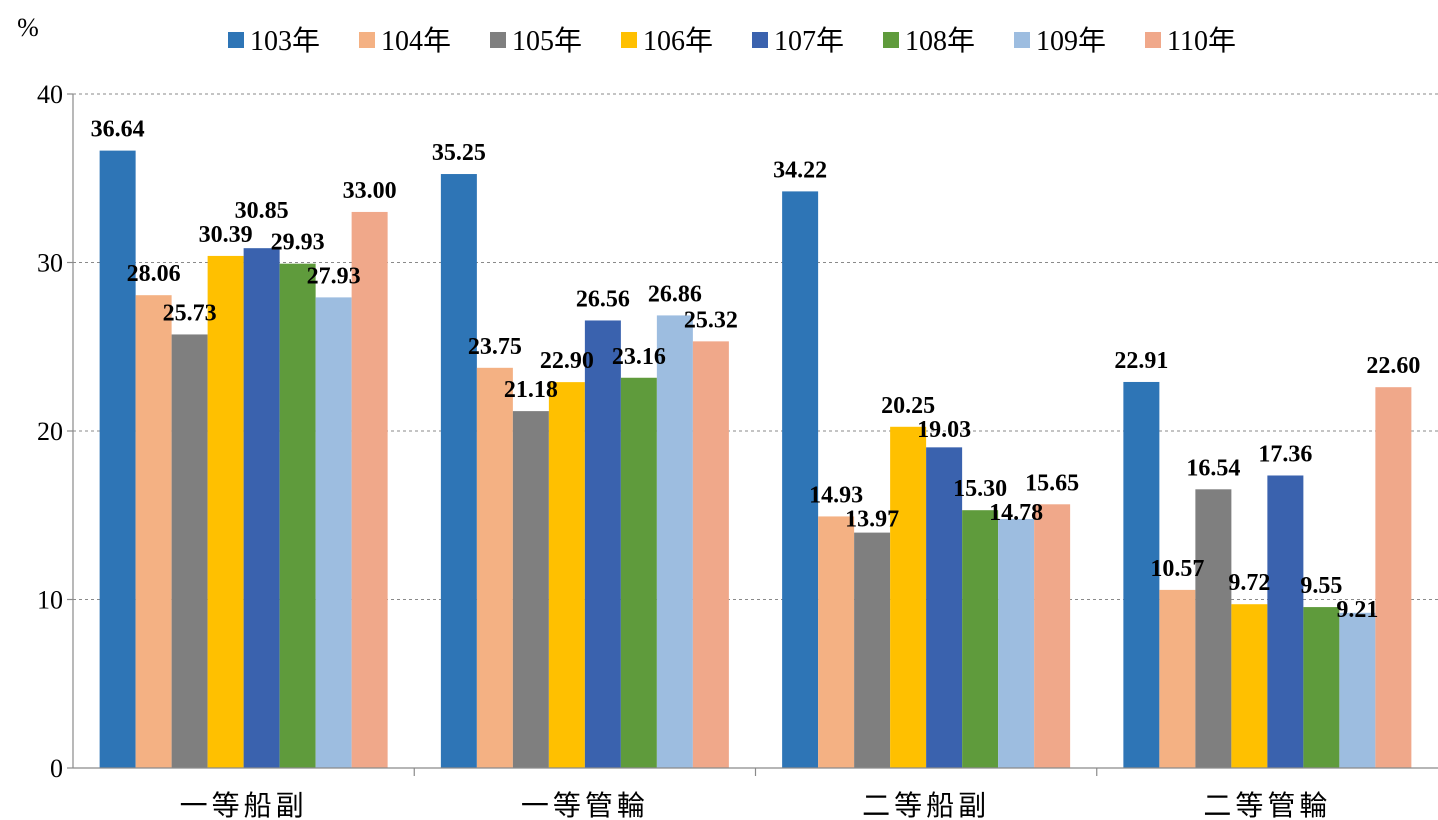 The height and width of the screenshot is (820, 1438). What do you see at coordinates (1141, 361) in the screenshot?
I see `data-label-3-0: 22.91` at bounding box center [1141, 361].